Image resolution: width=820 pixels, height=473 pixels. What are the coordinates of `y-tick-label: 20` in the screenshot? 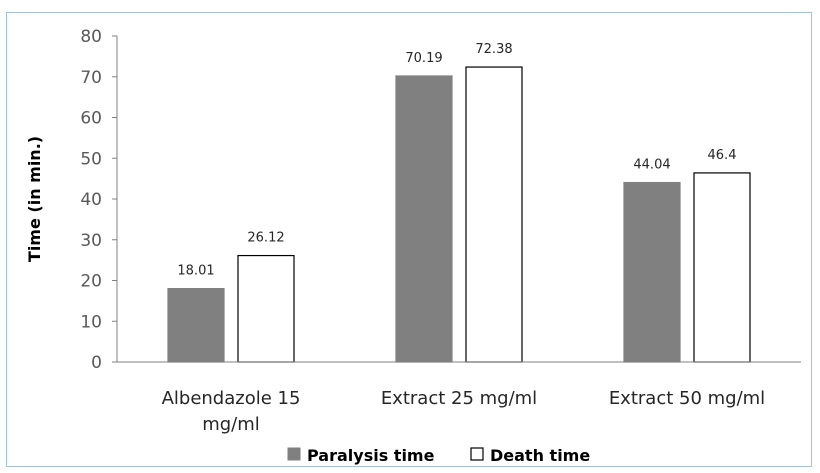 It's located at (91, 282).